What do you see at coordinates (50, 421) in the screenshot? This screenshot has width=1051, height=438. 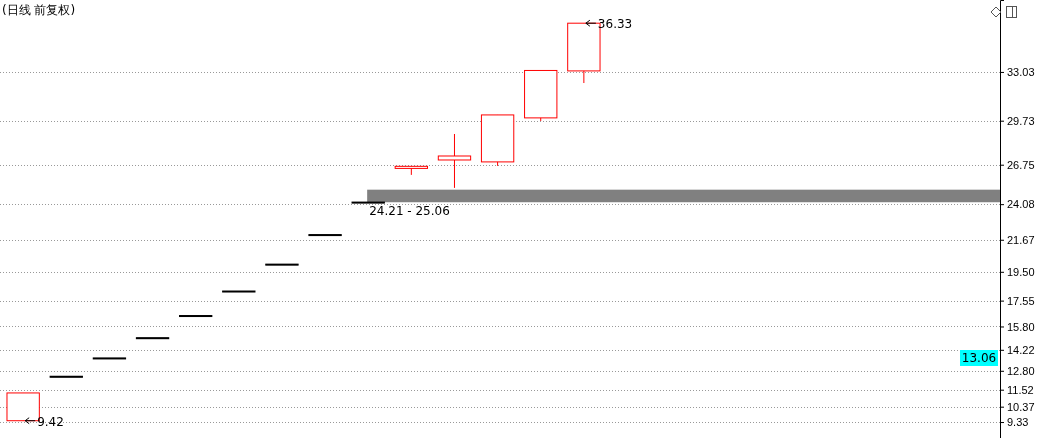 I see `annotation: 9.42` at bounding box center [50, 421].